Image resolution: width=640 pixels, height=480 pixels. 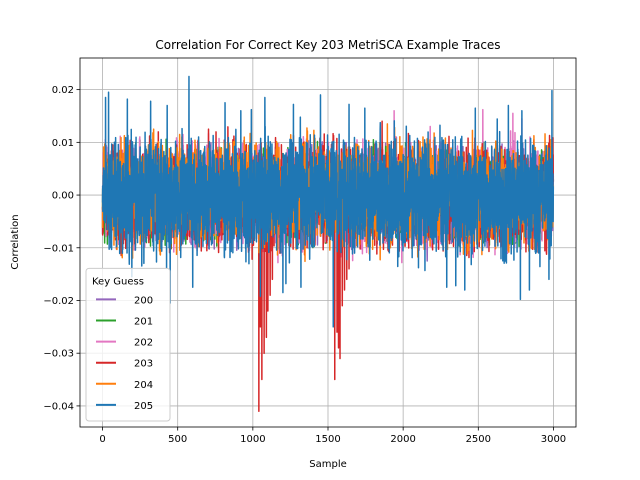 I want to click on x-tick-label: 500, so click(x=177, y=439).